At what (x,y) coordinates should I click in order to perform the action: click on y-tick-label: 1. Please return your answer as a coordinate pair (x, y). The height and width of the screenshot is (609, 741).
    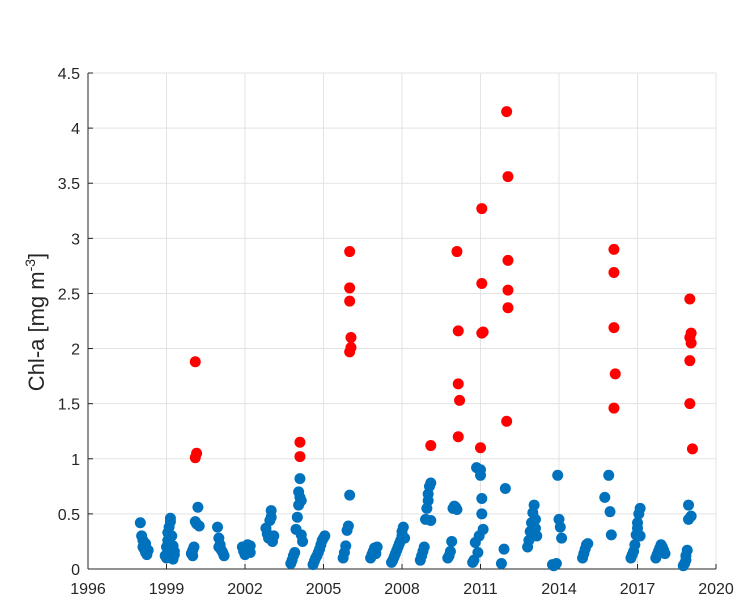
    Looking at the image, I should click on (75, 460).